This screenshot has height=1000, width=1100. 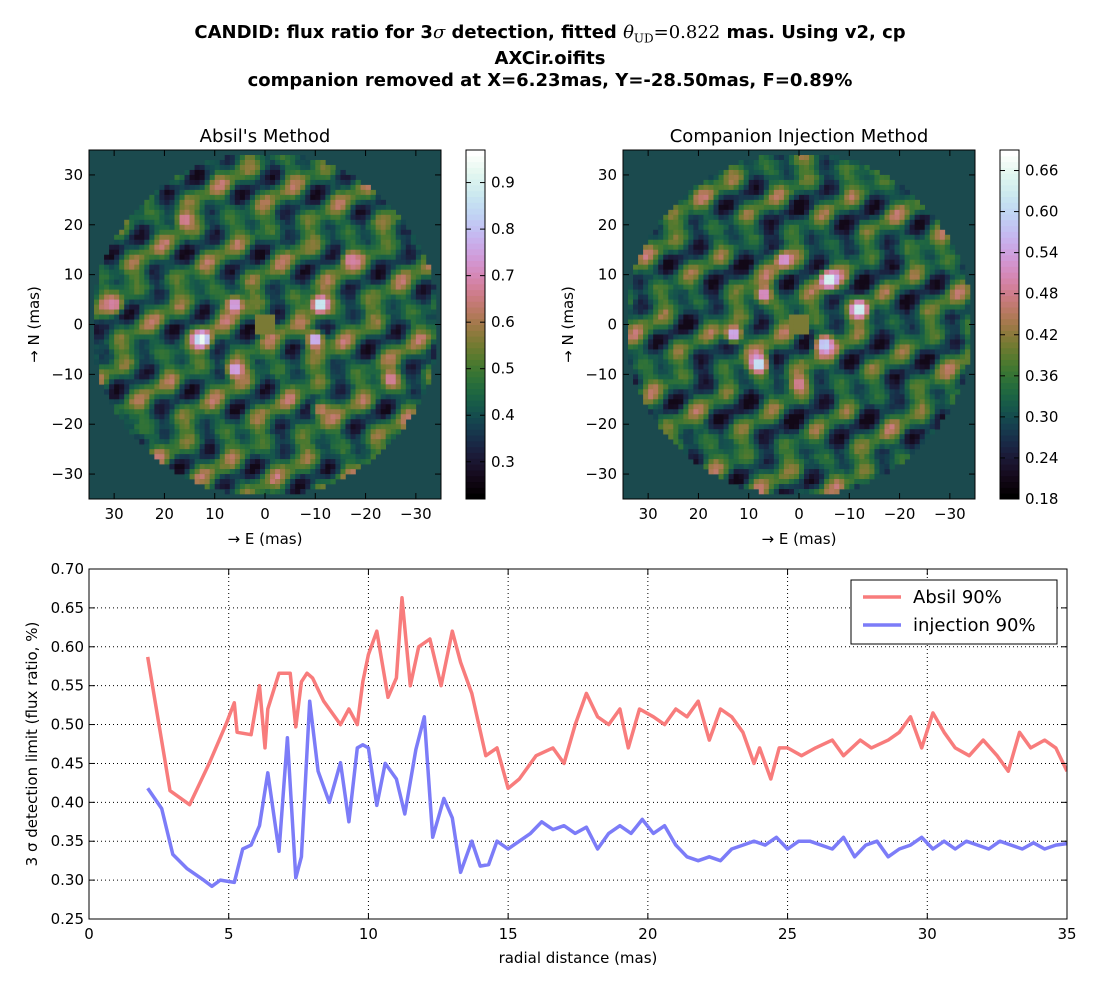 What do you see at coordinates (475, 327) in the screenshot?
I see `colorbar-swatch` at bounding box center [475, 327].